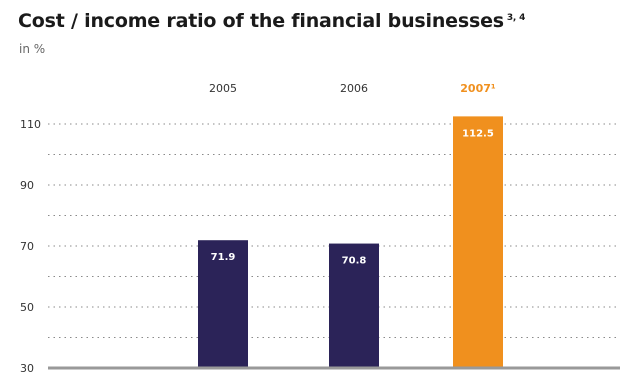 The height and width of the screenshot is (372, 632). Describe the element at coordinates (27, 185) in the screenshot. I see `y-tick-label-90: 90` at that location.